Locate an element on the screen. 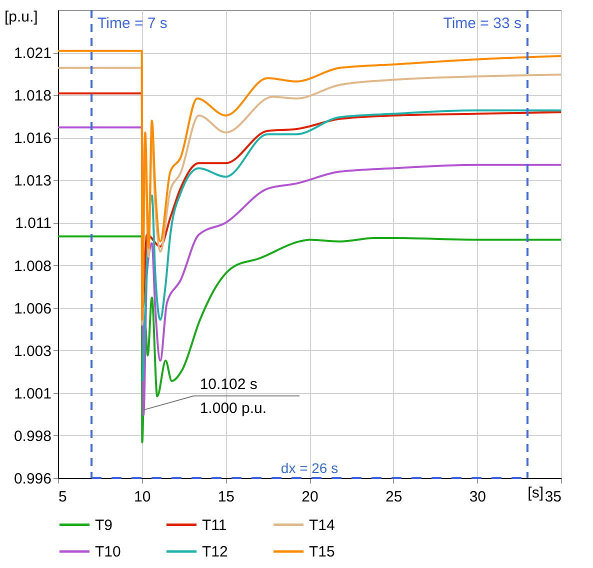  y-axis-title: [p.u.] is located at coordinates (21, 17).